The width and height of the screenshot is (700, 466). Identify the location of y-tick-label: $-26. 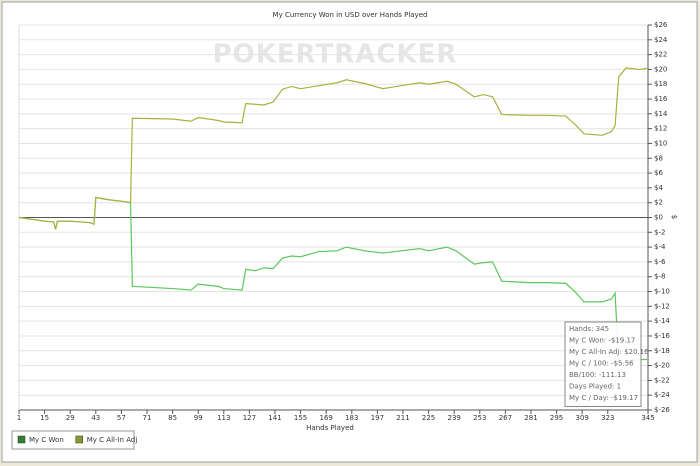
(662, 410).